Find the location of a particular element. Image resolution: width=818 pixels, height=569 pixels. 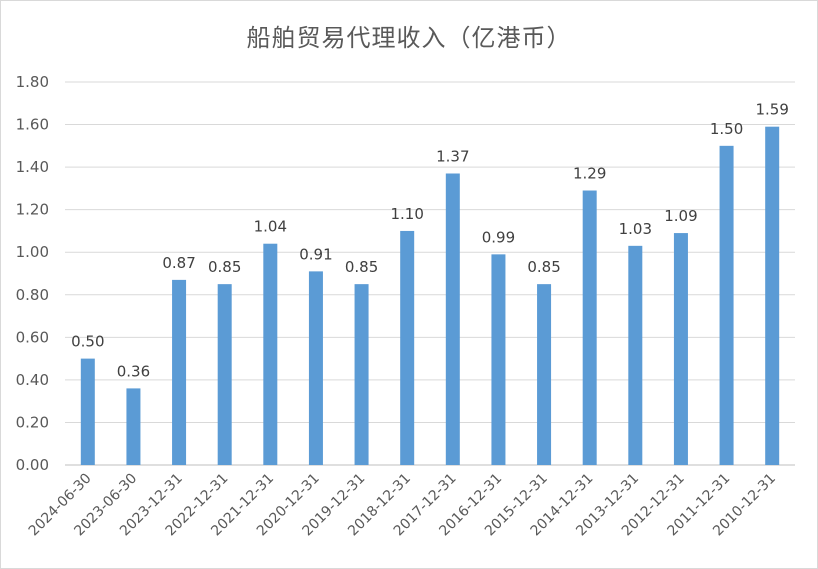

data-label: 1.10 is located at coordinates (406, 214).